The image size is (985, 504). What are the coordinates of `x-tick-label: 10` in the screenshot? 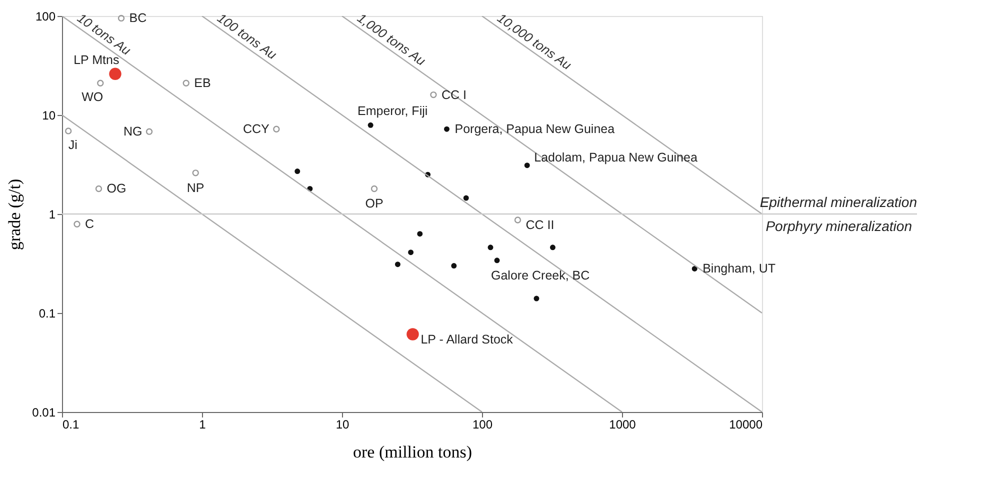 It's located at (343, 425).